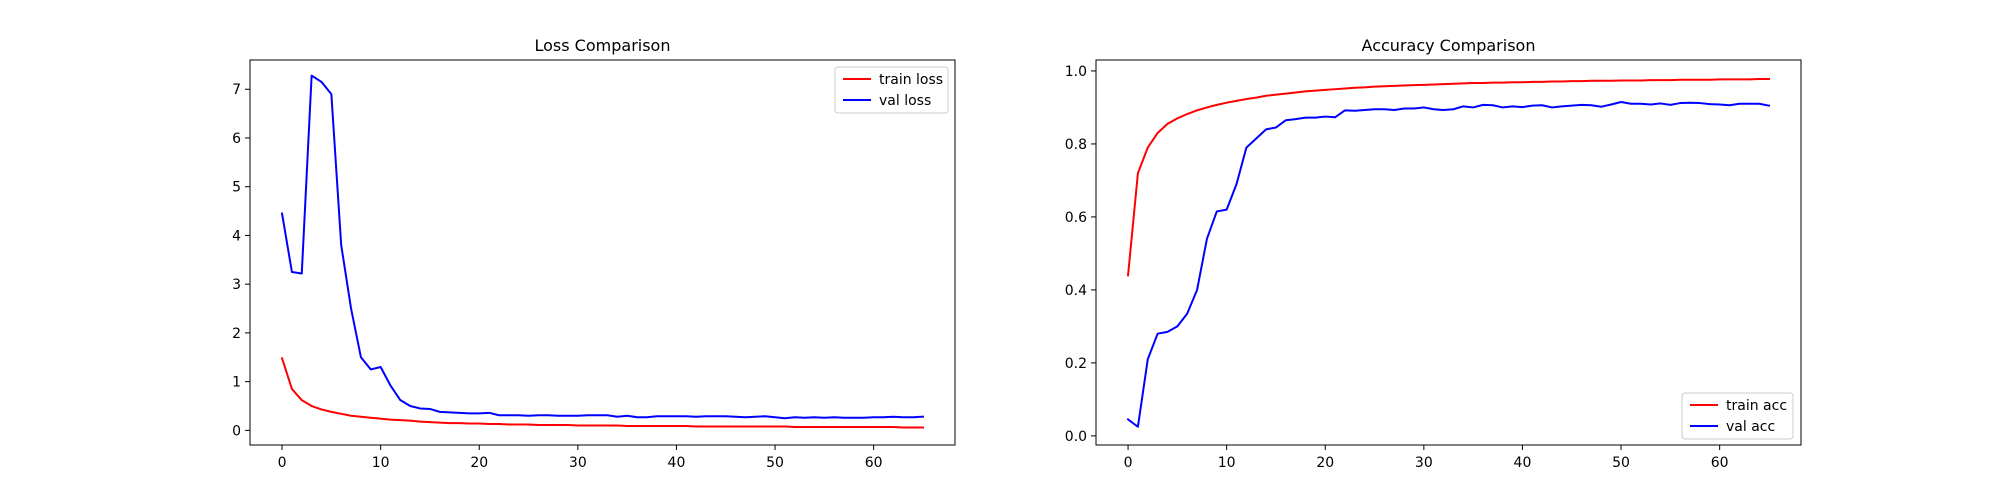 The height and width of the screenshot is (500, 2000). Describe the element at coordinates (1227, 463) in the screenshot. I see `accuracy-x-tick-label: 10` at that location.